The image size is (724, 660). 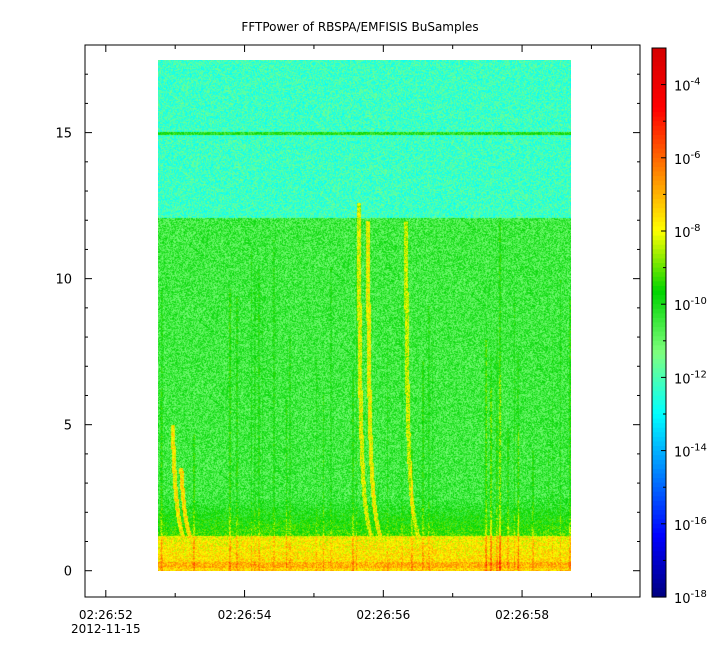 What do you see at coordinates (68, 426) in the screenshot?
I see `y-tick-label: 5` at bounding box center [68, 426].